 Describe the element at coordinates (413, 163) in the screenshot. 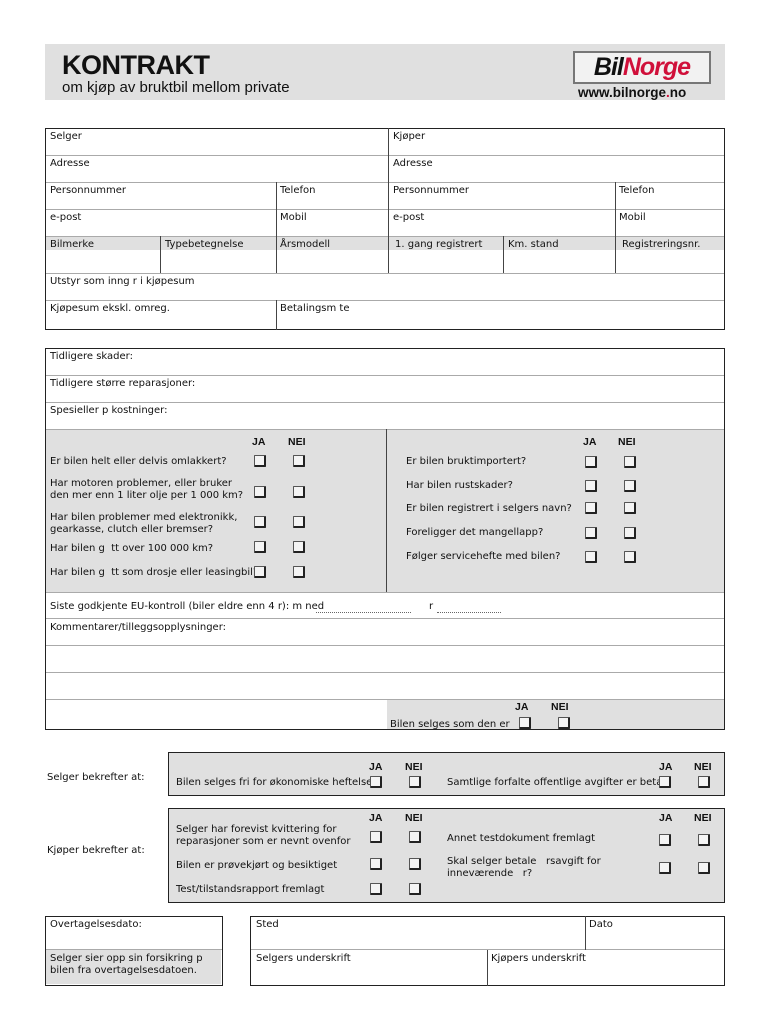

I see `kjoper-adresse-label: Adresse` at that location.